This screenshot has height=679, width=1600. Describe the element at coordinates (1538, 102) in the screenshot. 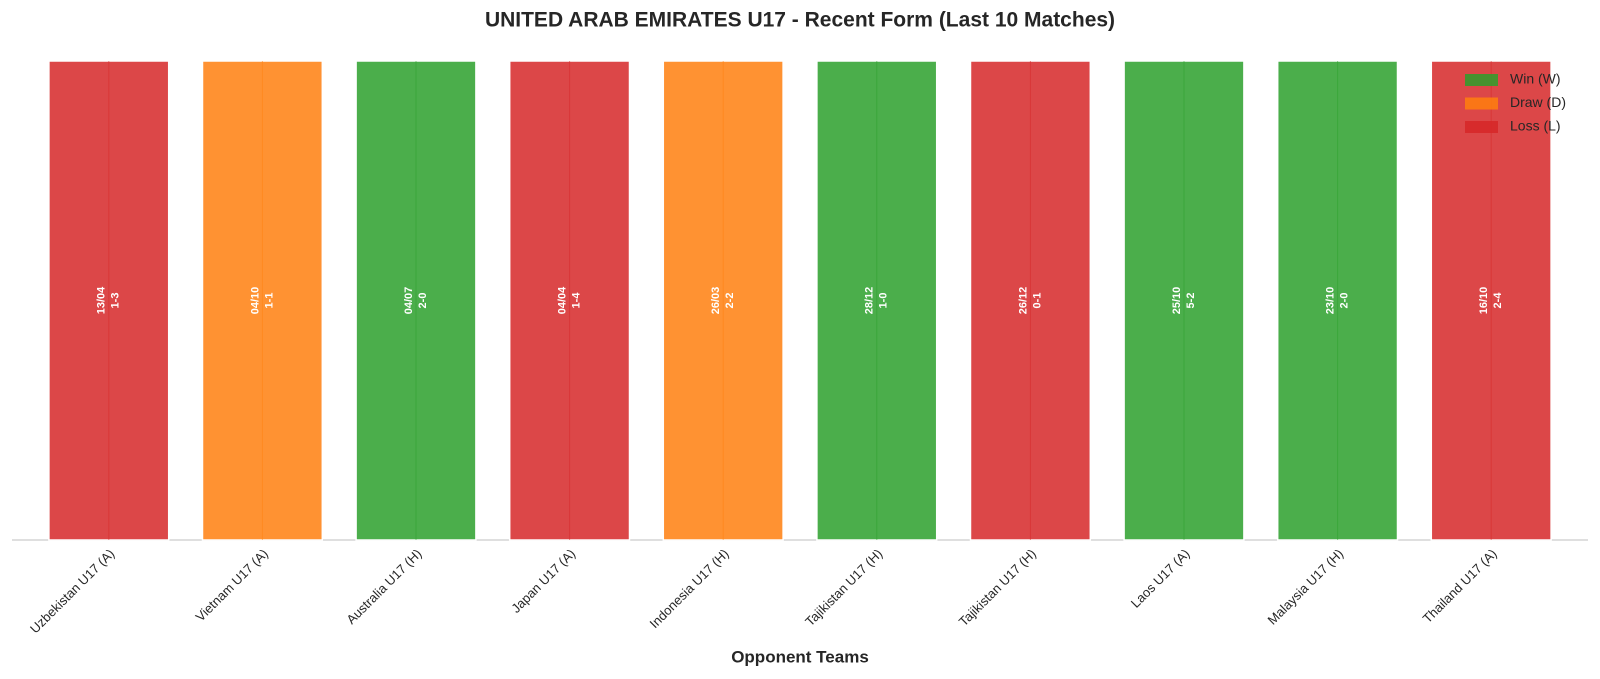

I see `legend-label: Draw (D)` at that location.